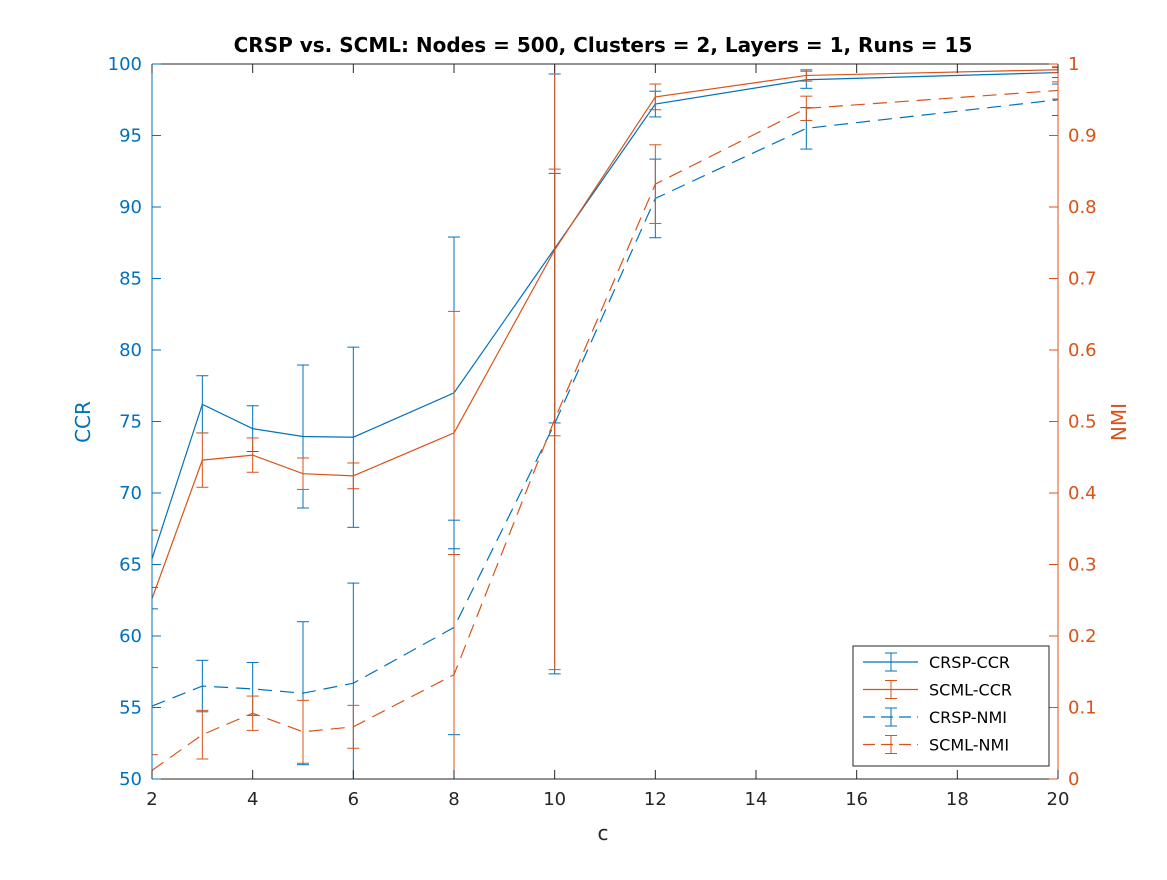 This screenshot has height=880, width=1167. I want to click on y-right-tick-label: 0.6, so click(1082, 350).